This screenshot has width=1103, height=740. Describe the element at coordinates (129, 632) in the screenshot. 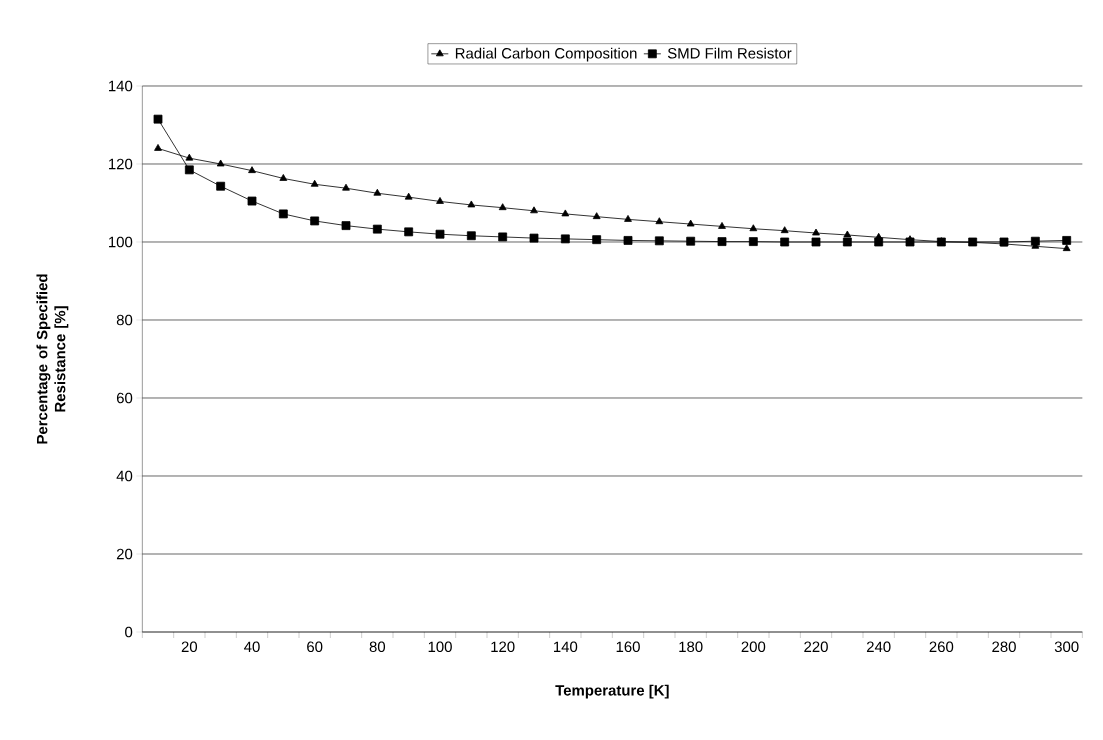

I see `y-tick-label: 0` at that location.